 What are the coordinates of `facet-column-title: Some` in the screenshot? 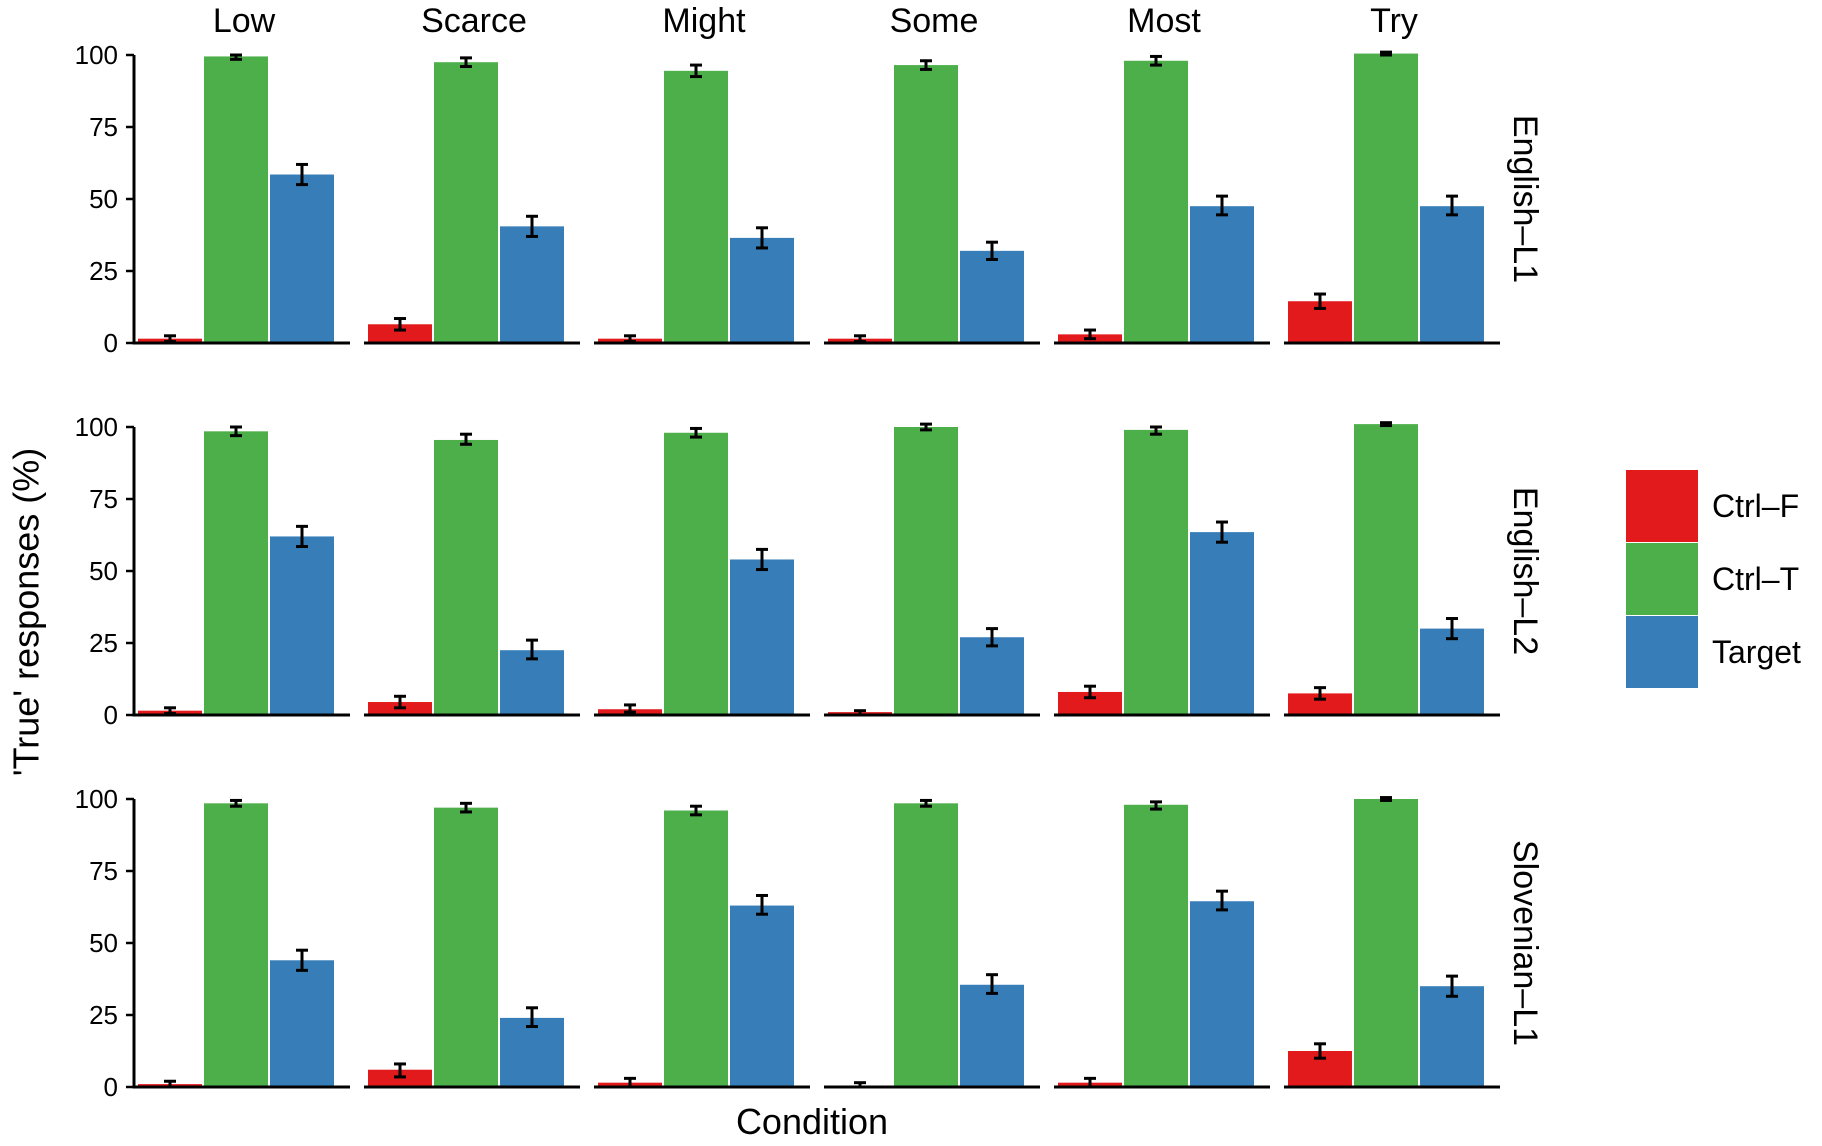 It's located at (934, 21).